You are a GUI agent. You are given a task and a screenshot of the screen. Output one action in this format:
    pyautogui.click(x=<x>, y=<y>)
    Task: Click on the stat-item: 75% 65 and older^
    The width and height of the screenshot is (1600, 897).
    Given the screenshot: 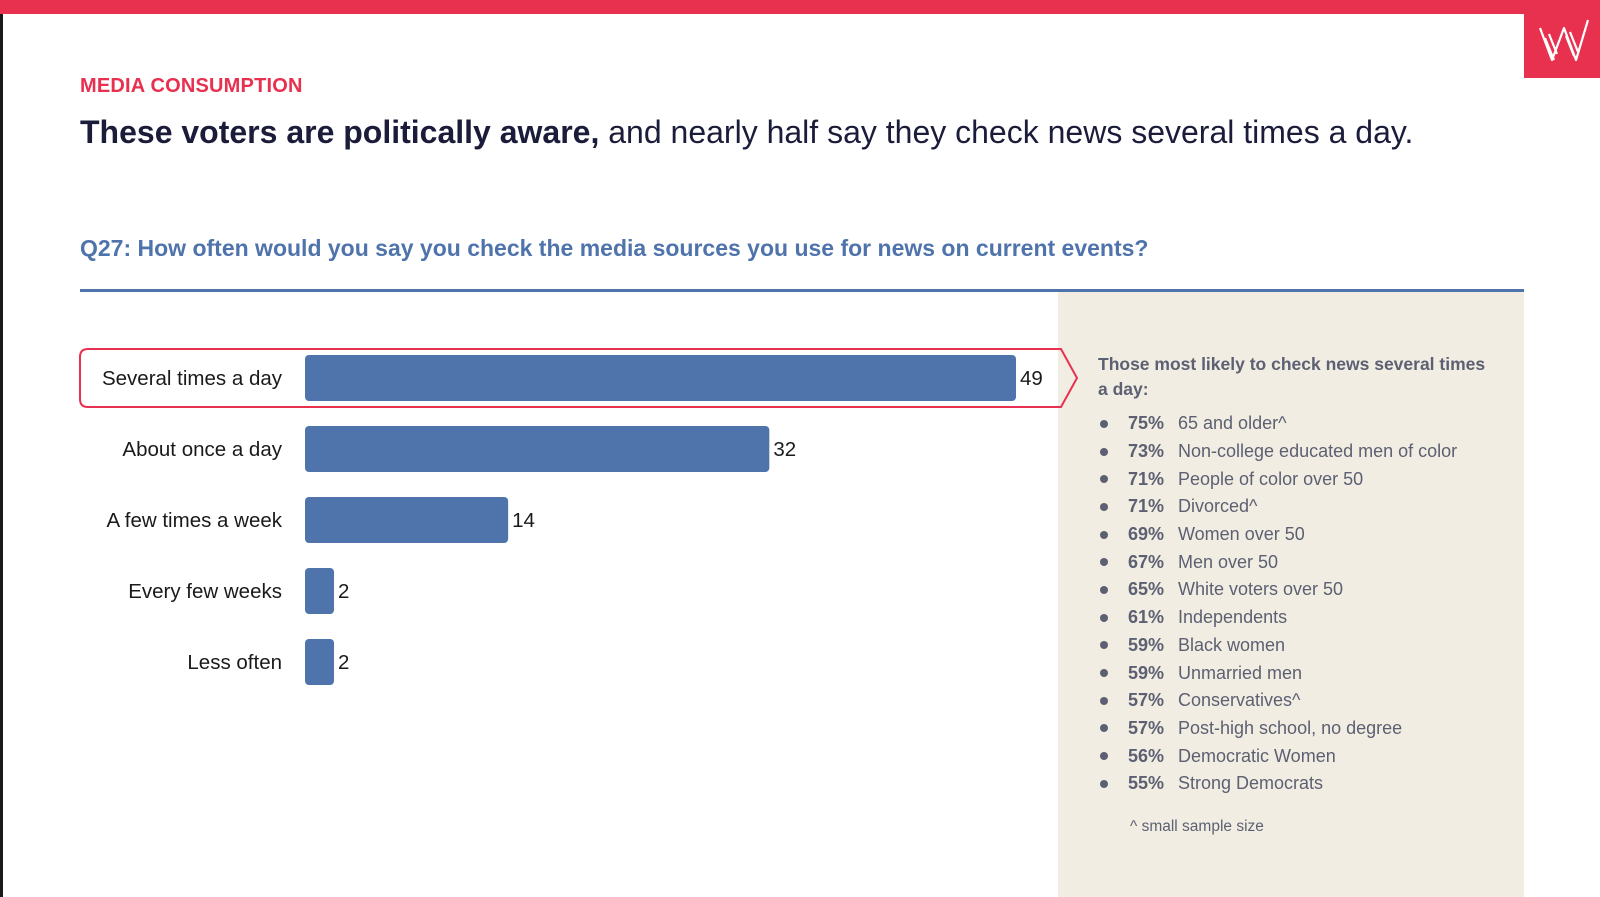 What is the action you would take?
    pyautogui.click(x=1278, y=424)
    